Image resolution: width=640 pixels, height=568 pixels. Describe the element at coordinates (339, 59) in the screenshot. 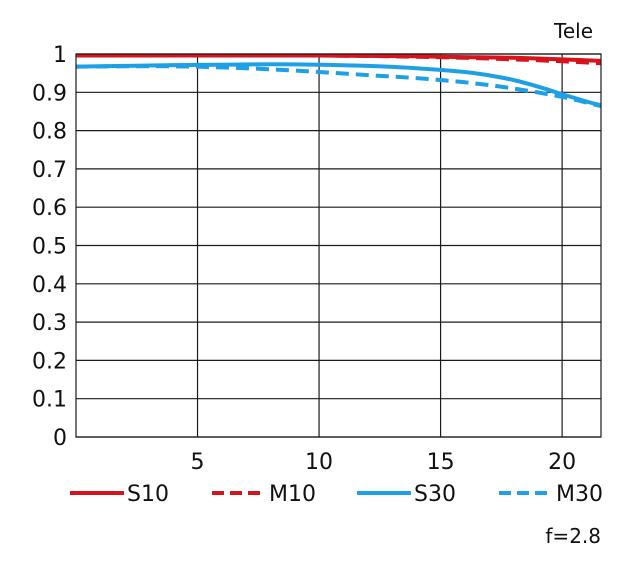

I see `series-line-m10` at that location.